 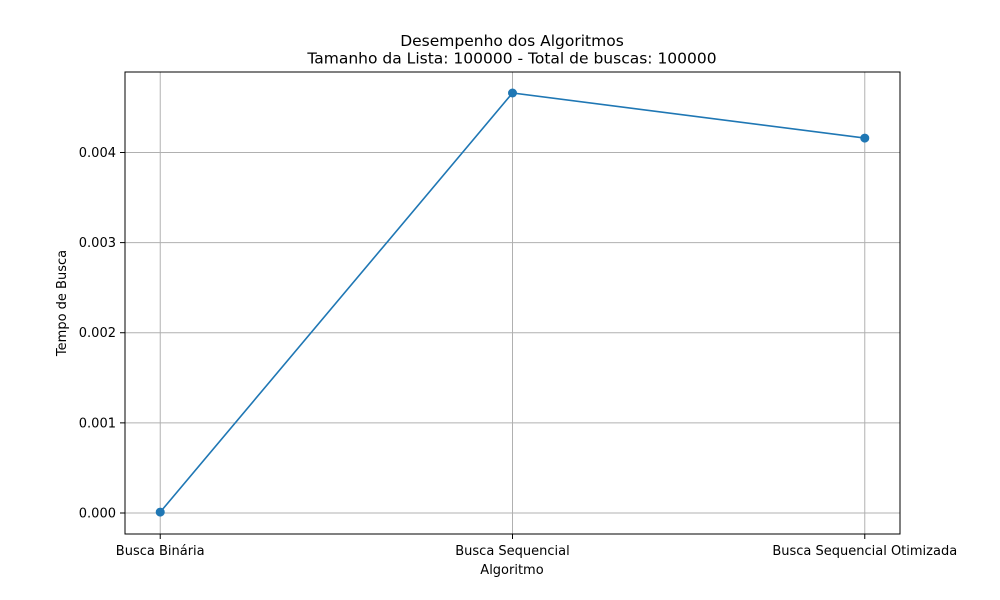 What do you see at coordinates (512, 551) in the screenshot?
I see `x-tick-label: Busca Sequencial` at bounding box center [512, 551].